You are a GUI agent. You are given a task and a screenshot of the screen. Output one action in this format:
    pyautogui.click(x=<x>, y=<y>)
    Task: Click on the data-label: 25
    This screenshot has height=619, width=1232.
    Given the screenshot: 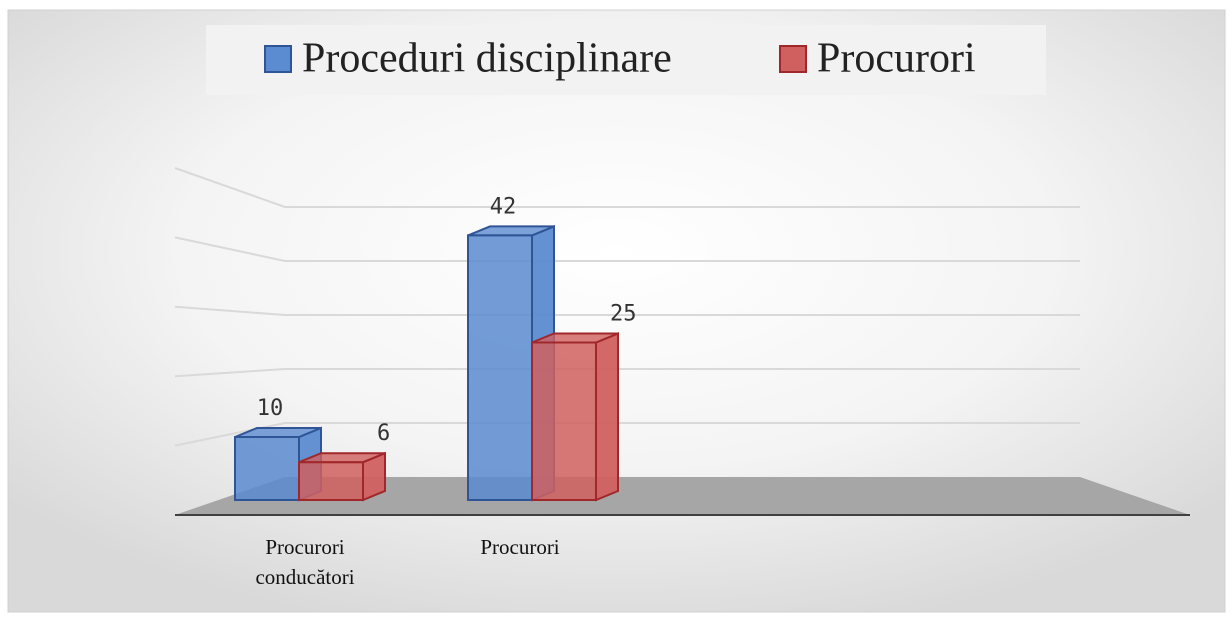 What is the action you would take?
    pyautogui.click(x=623, y=314)
    